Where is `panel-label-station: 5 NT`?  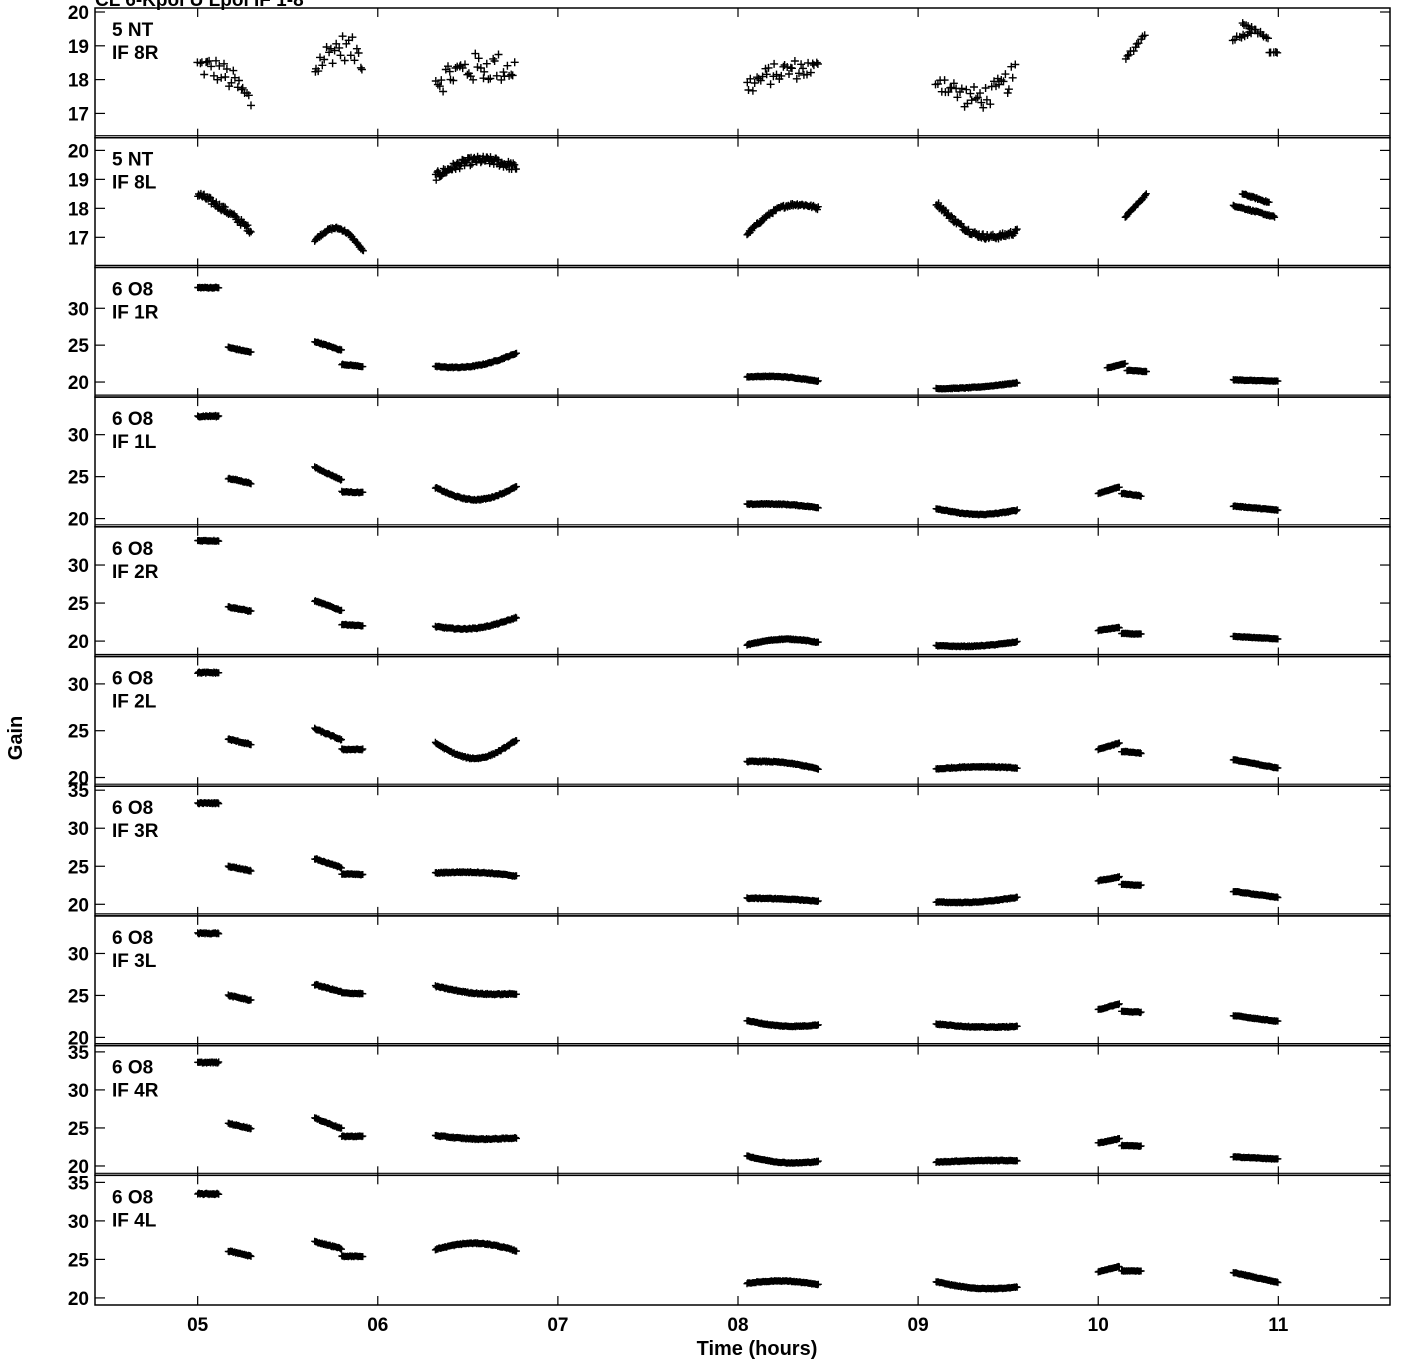 panel-label-station: 5 NT is located at coordinates (133, 160).